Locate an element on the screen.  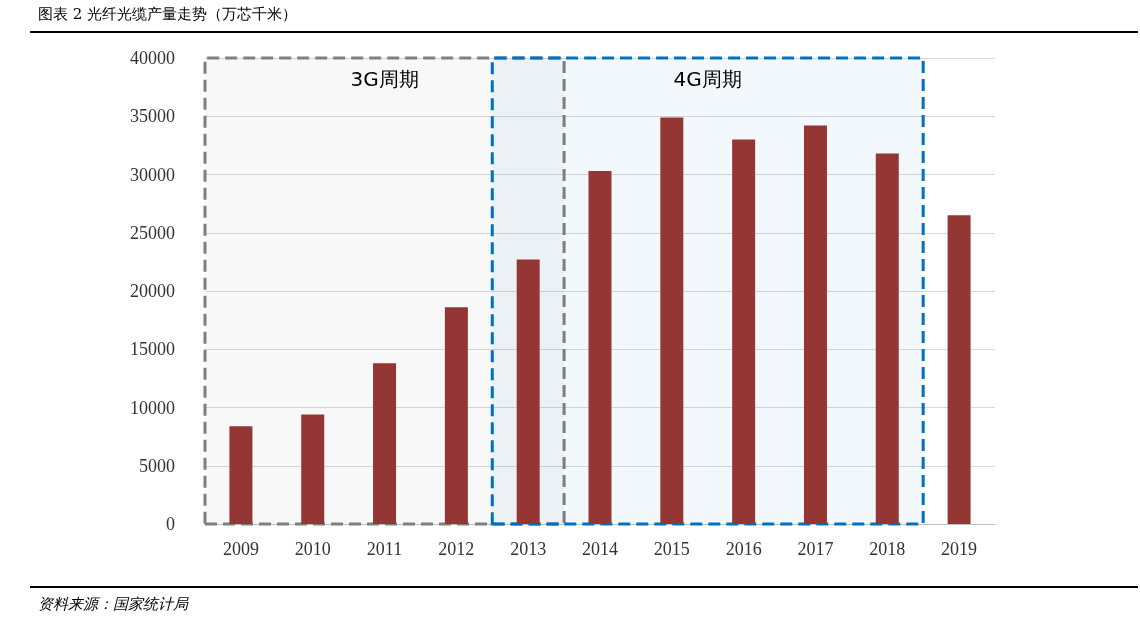
y-tick-label: 10000 is located at coordinates (152, 407).